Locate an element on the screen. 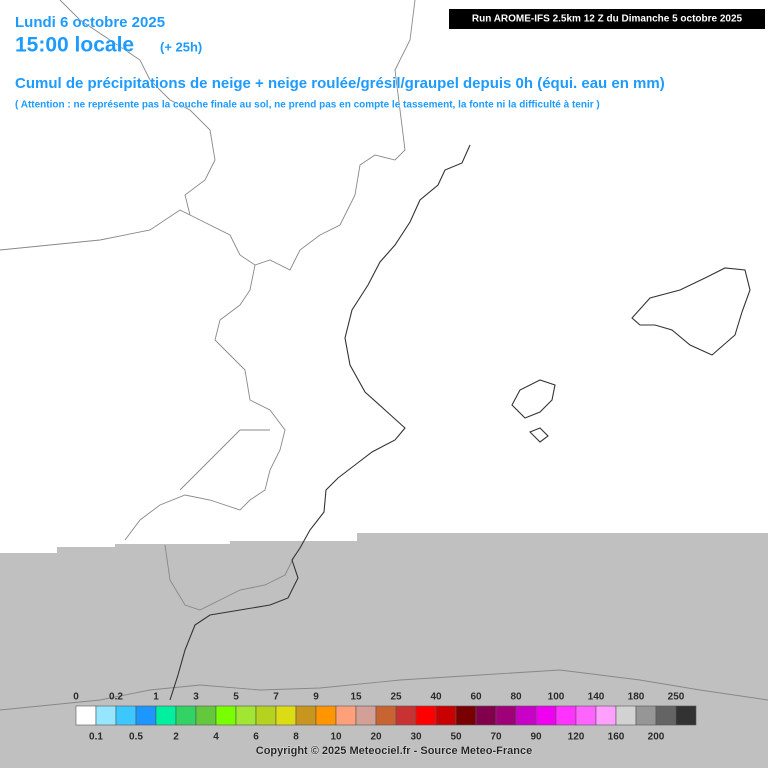  legend-label: 3 is located at coordinates (196, 697).